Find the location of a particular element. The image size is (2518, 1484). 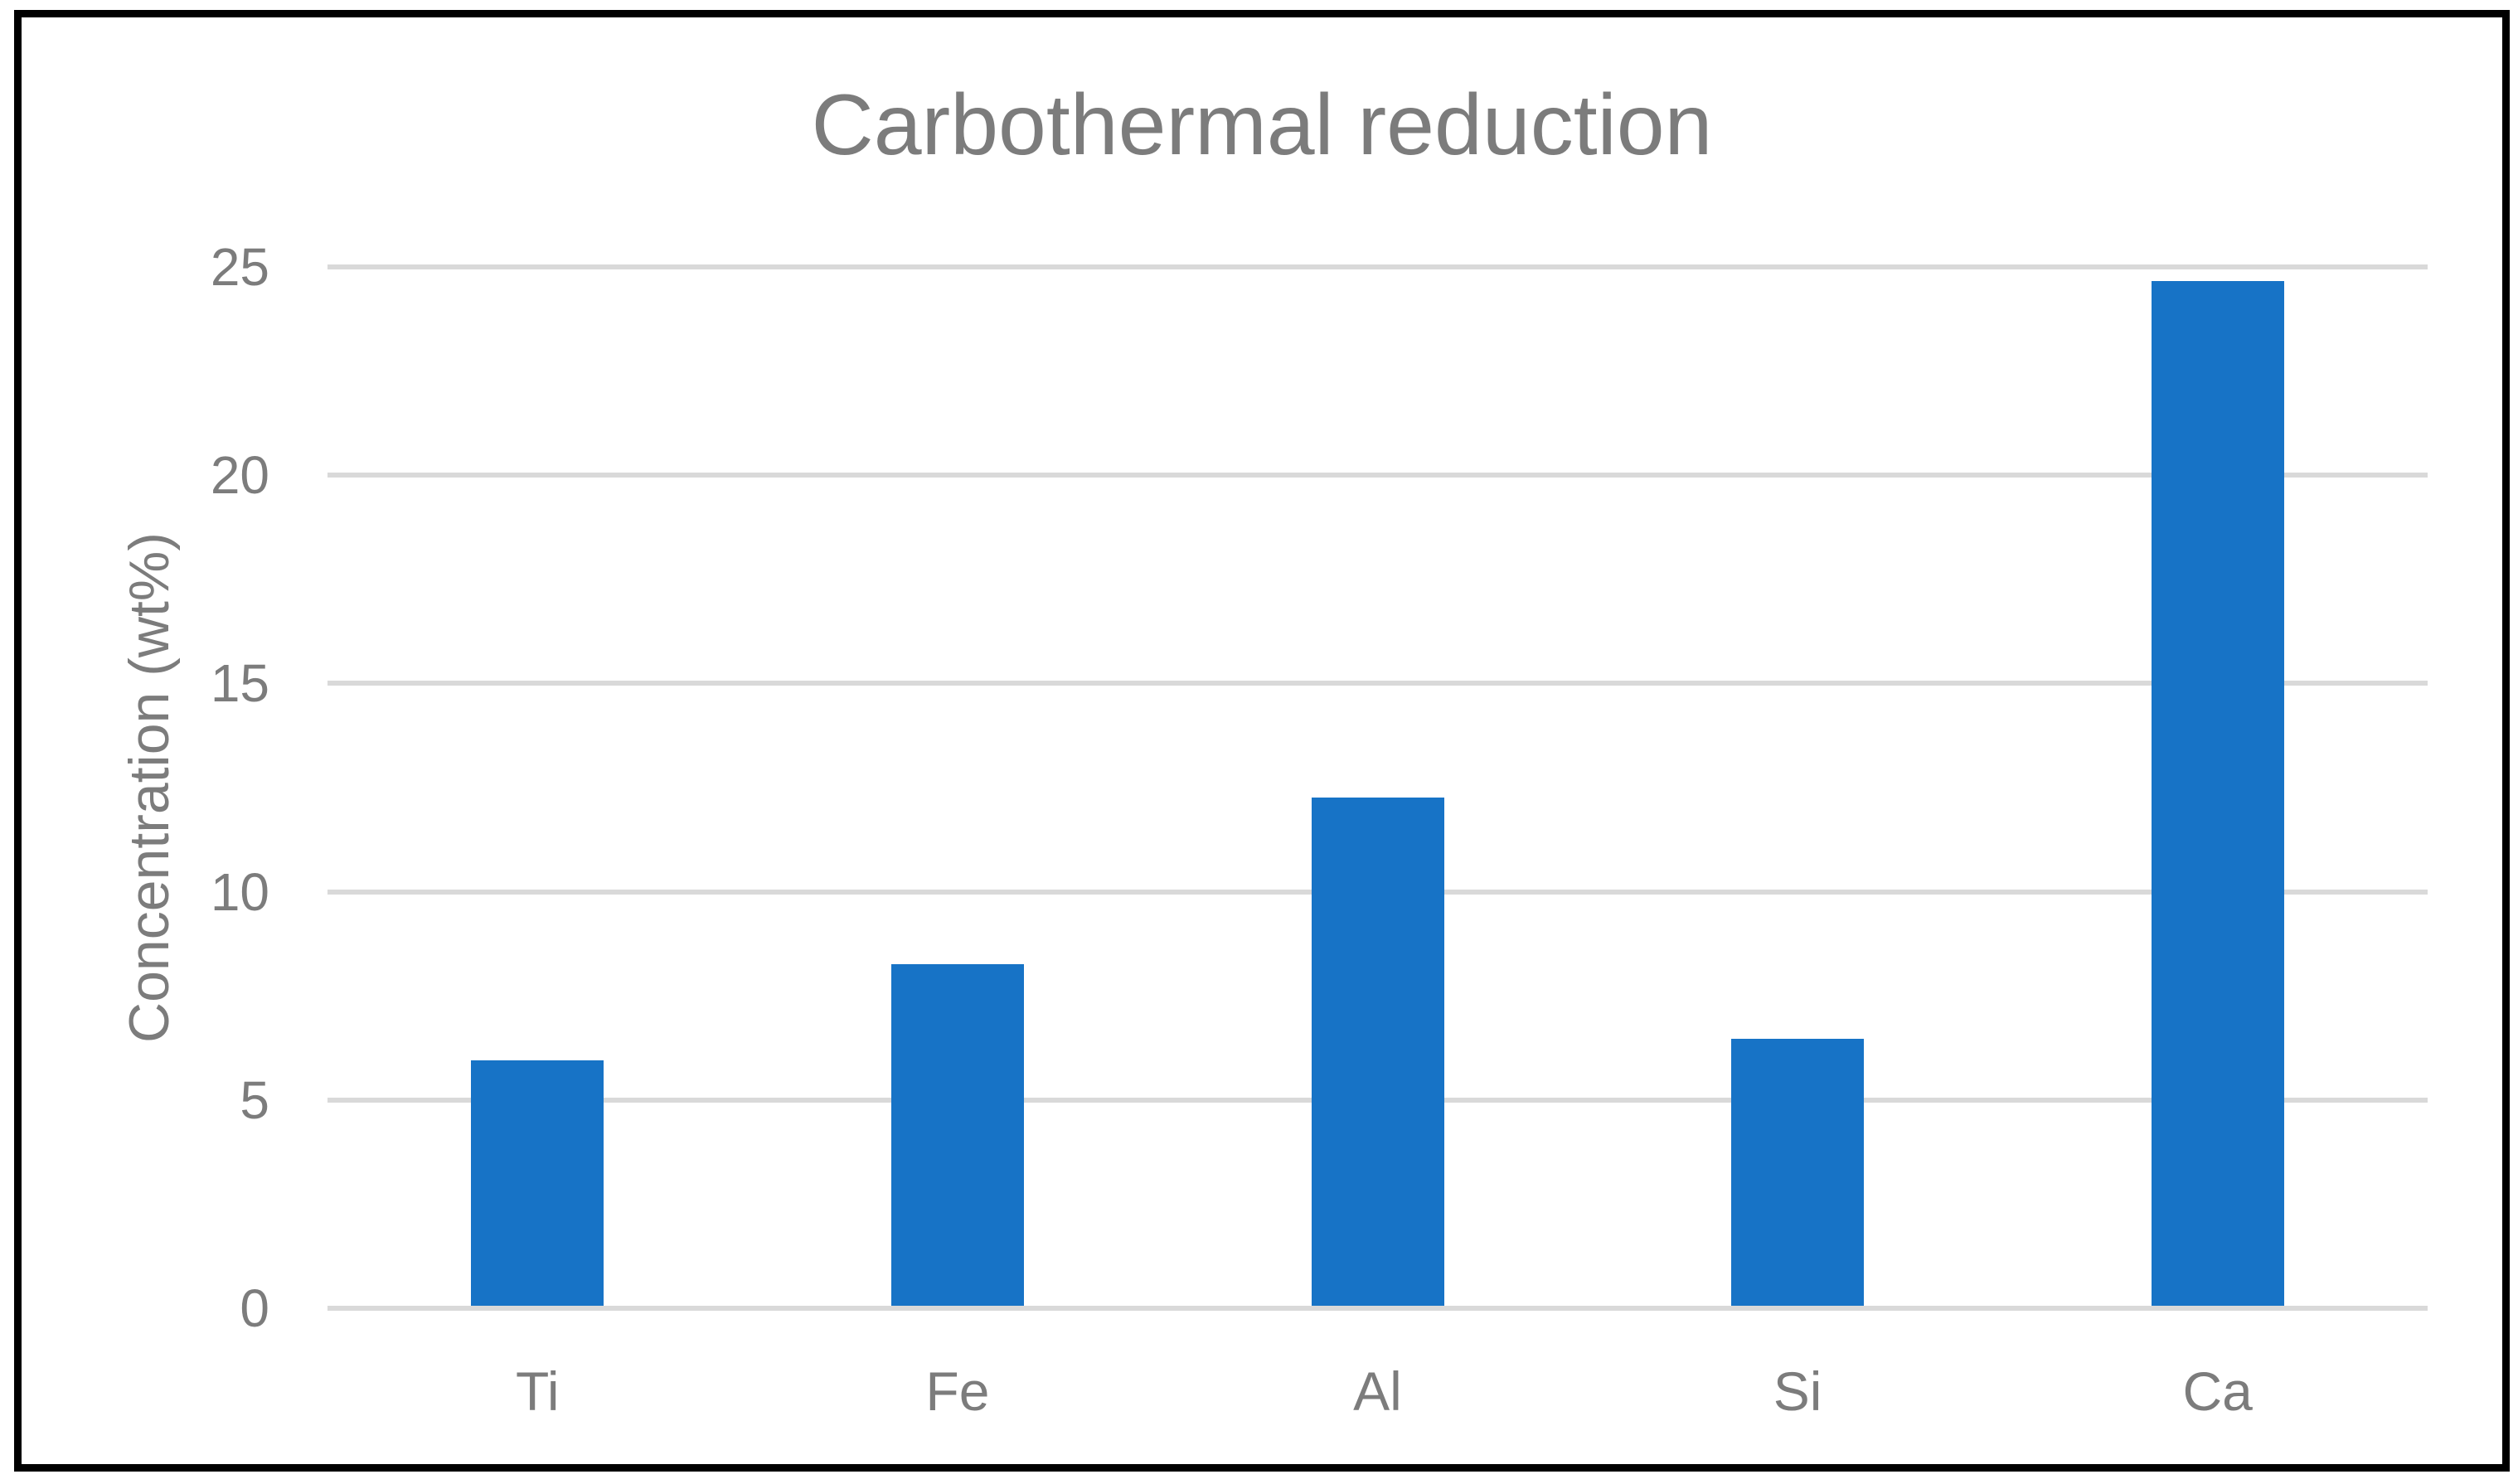

bar-fe is located at coordinates (957, 1135).